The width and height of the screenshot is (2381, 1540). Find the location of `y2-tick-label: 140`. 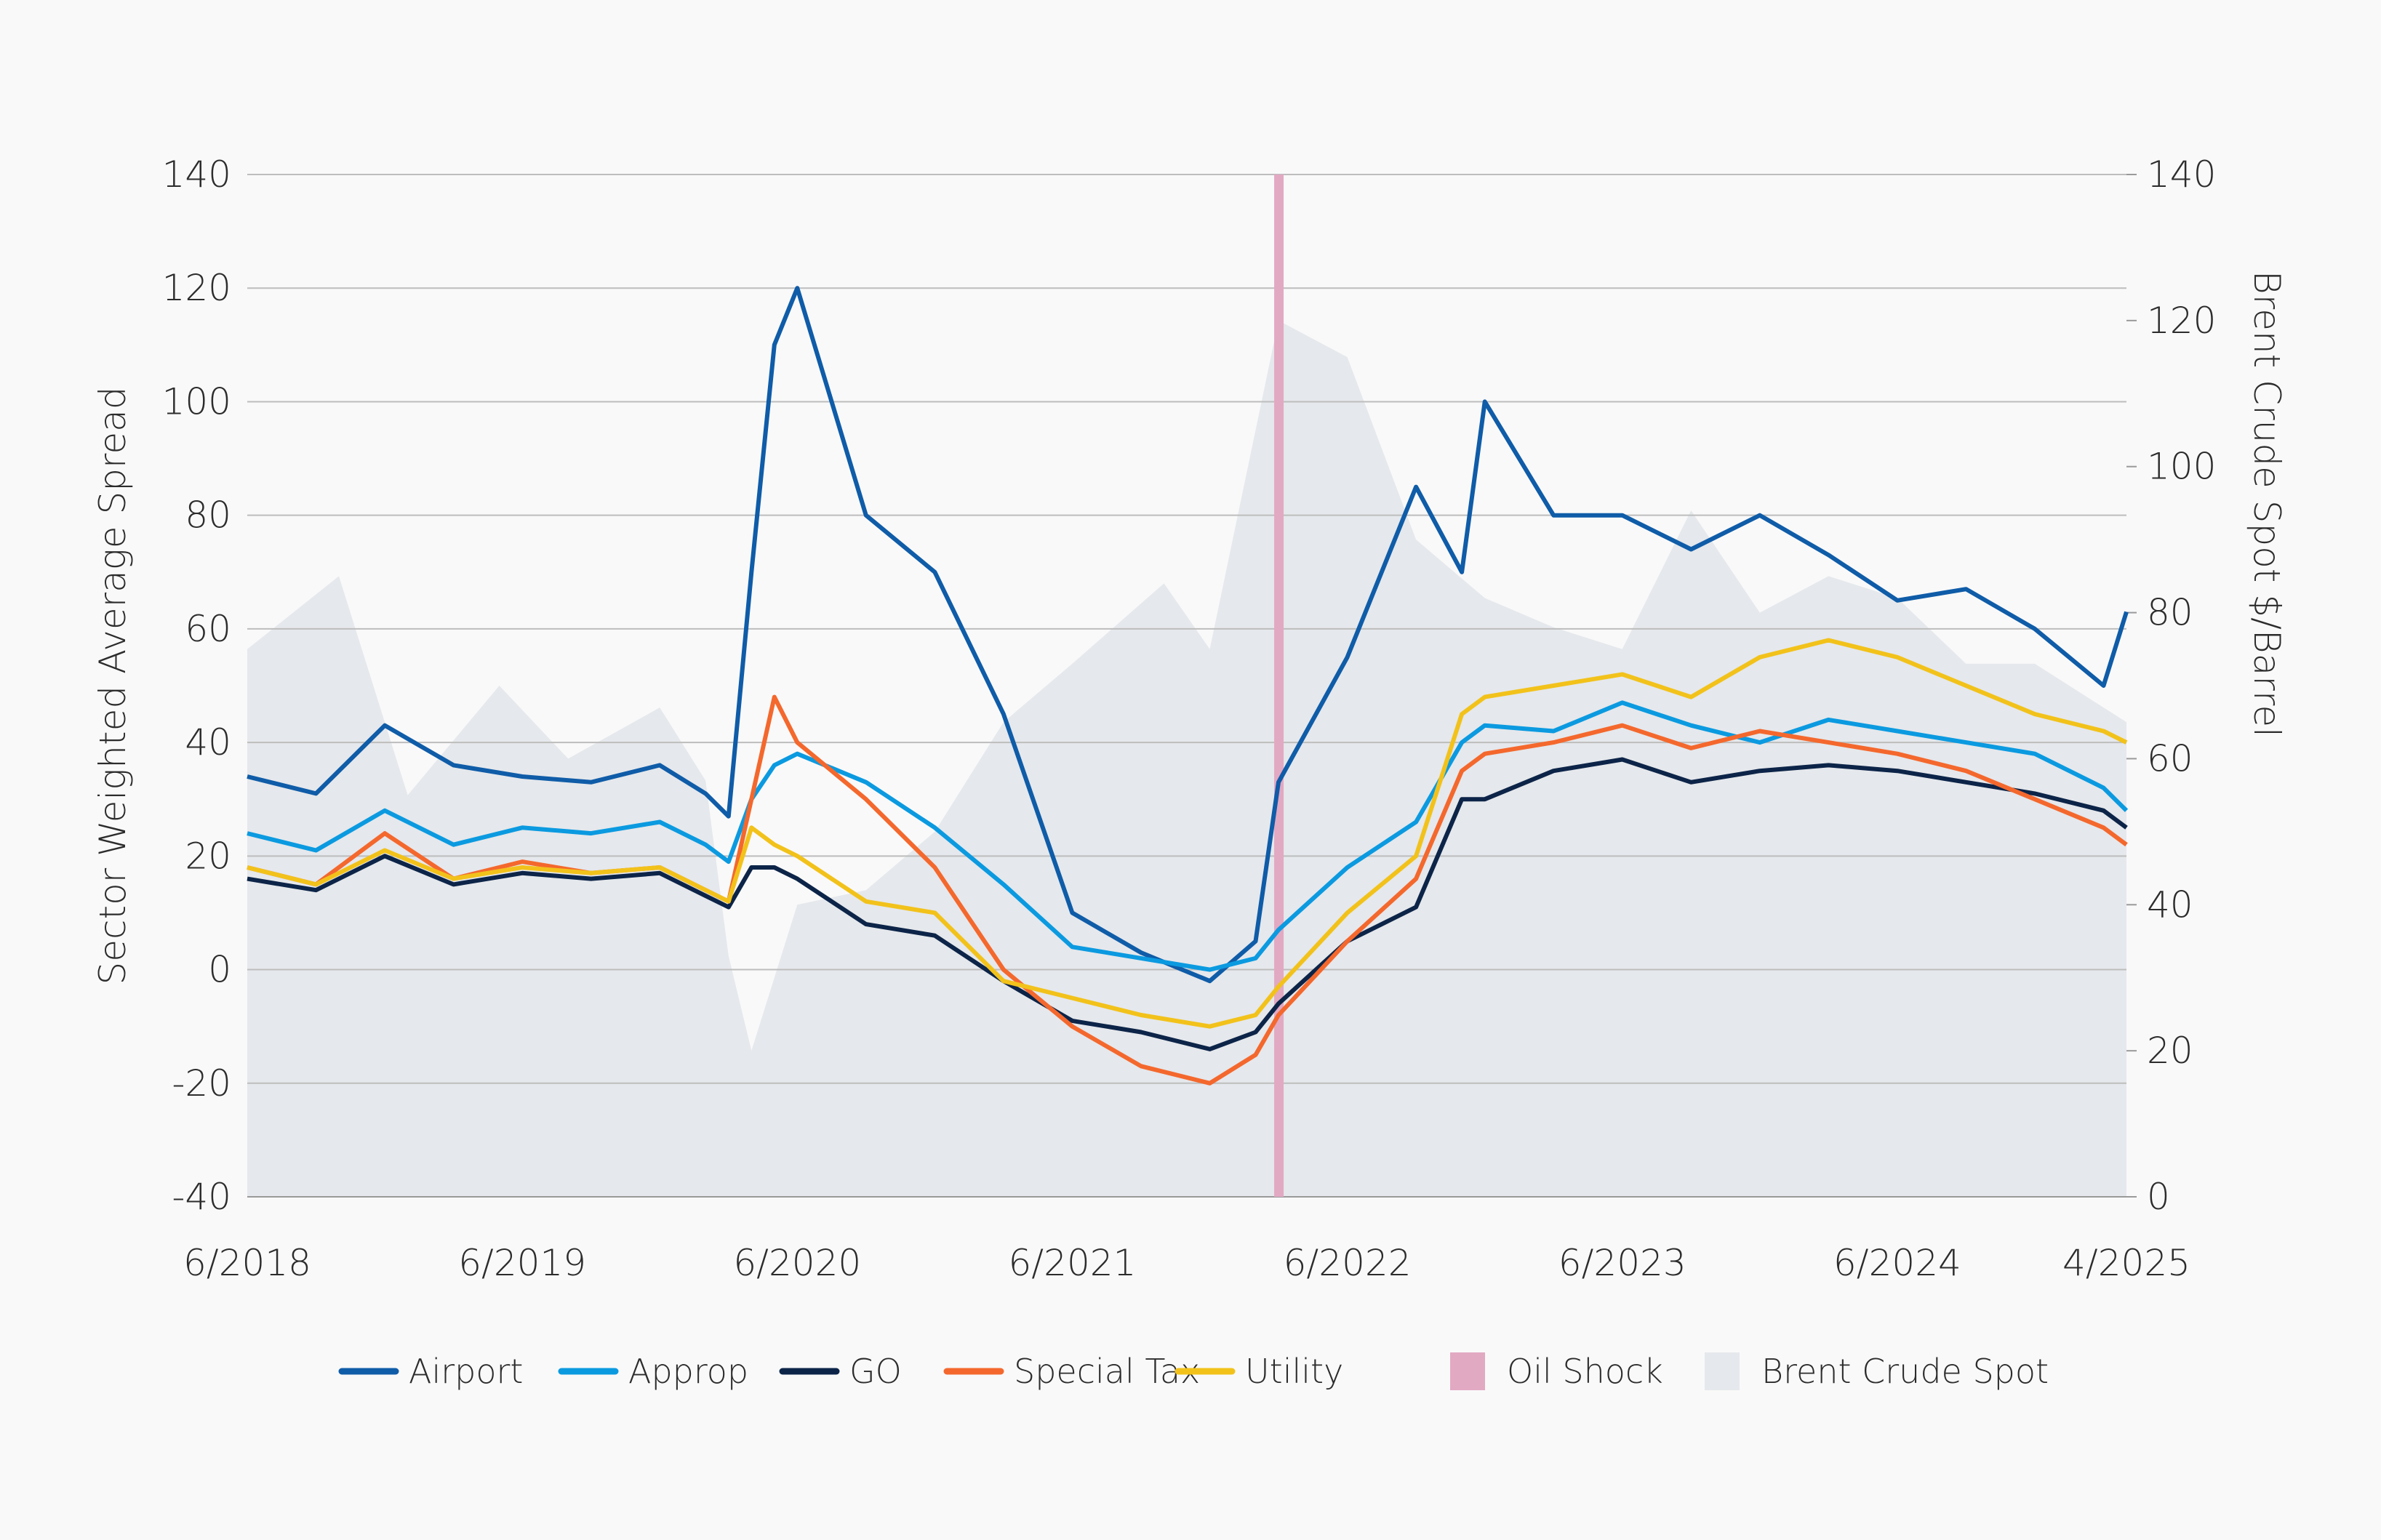

y2-tick-label: 140 is located at coordinates (2181, 174).